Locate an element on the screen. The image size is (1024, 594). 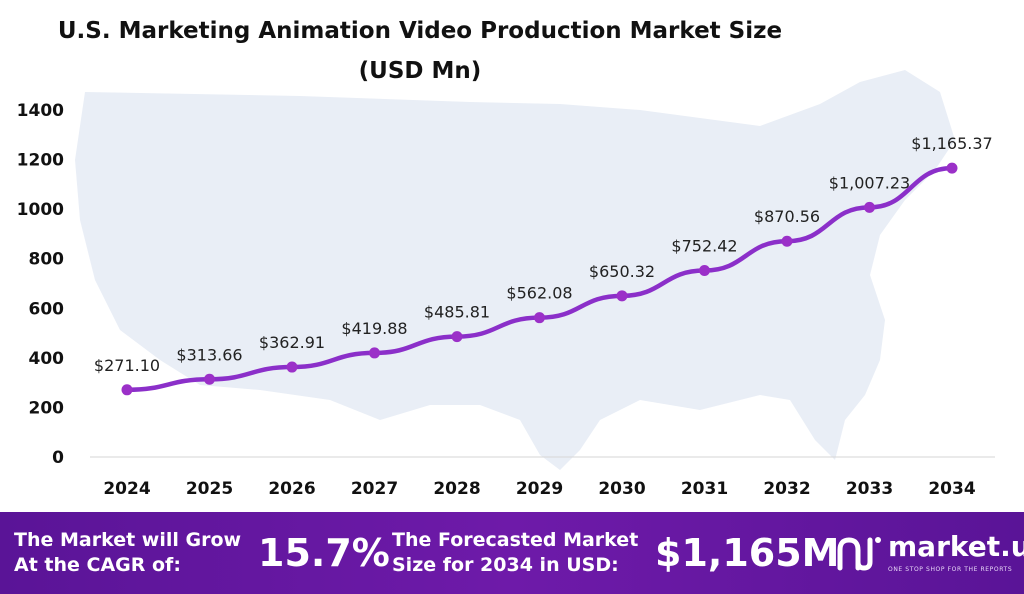
data-label: $419.88 is located at coordinates (374, 328).